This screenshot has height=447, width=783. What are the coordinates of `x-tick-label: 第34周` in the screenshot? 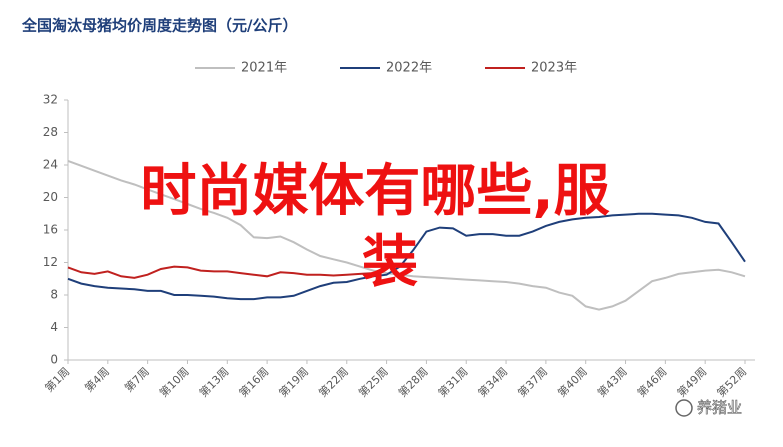 It's located at (492, 381).